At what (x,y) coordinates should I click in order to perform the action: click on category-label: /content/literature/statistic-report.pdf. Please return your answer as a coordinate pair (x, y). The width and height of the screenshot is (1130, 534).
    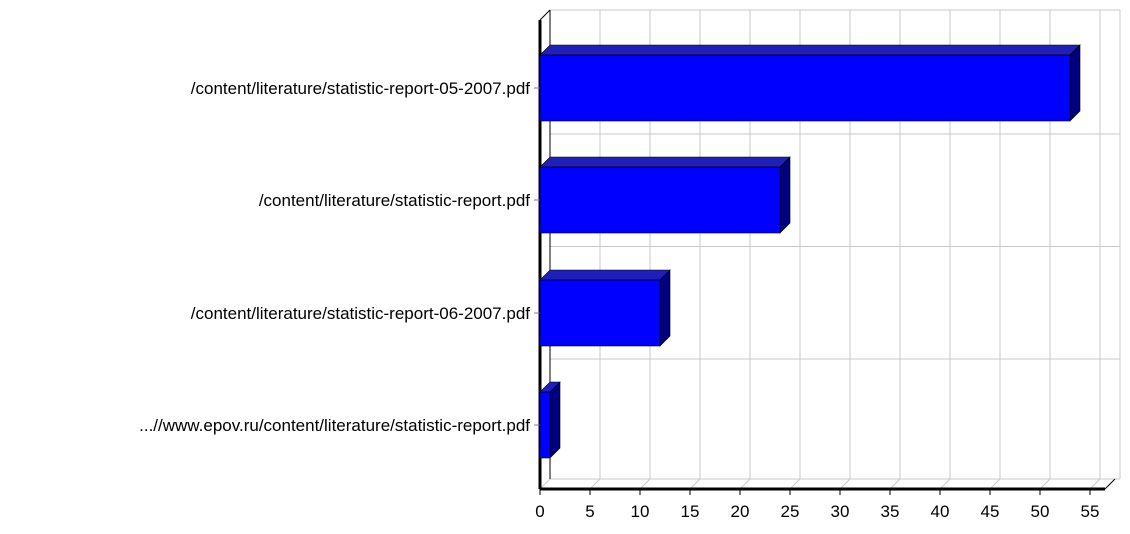
    Looking at the image, I should click on (394, 200).